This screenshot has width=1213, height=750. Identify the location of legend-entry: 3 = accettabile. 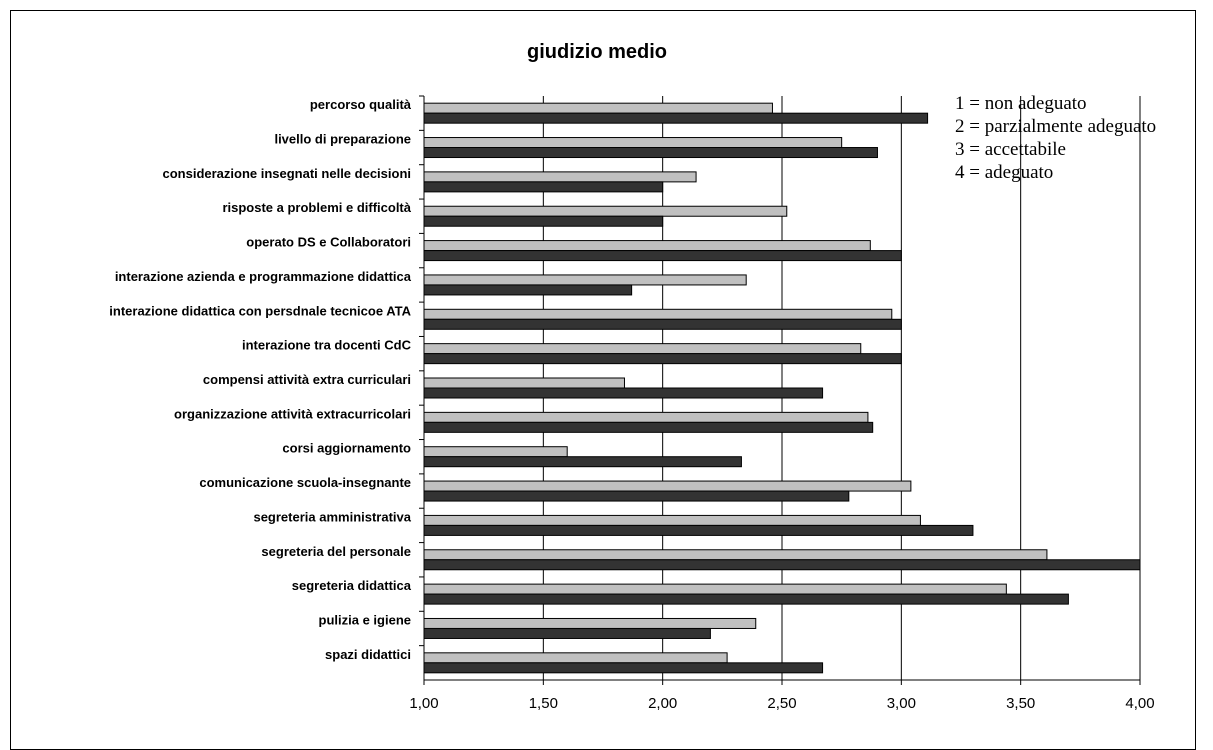
(1010, 149).